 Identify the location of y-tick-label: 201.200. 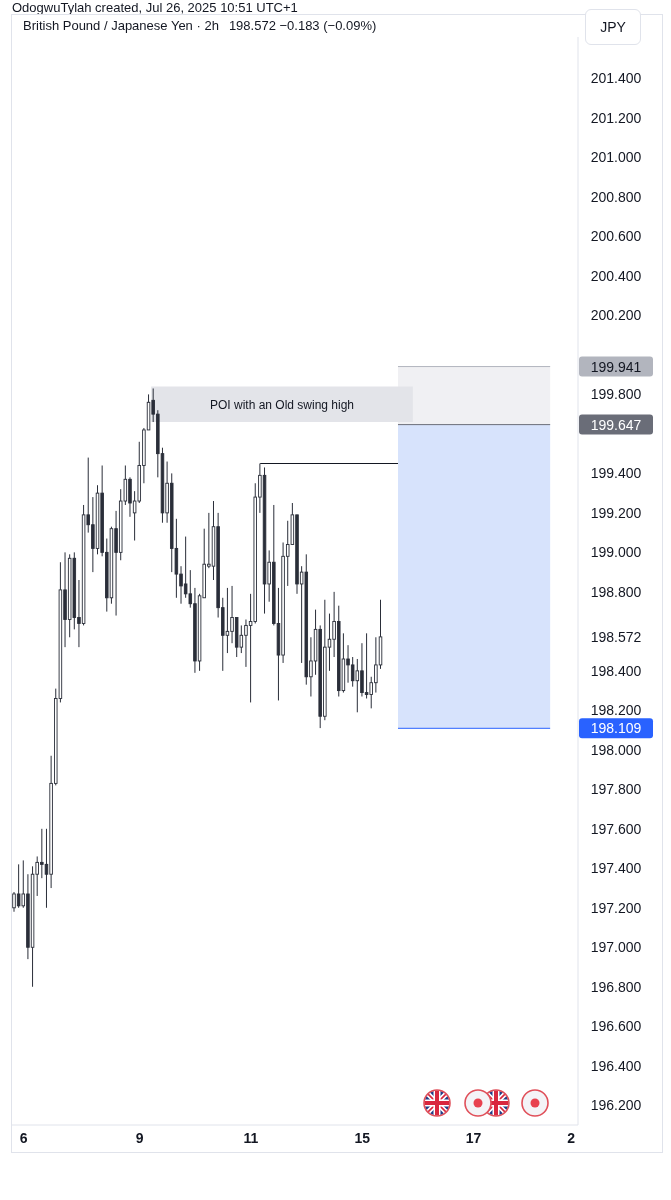
(616, 117).